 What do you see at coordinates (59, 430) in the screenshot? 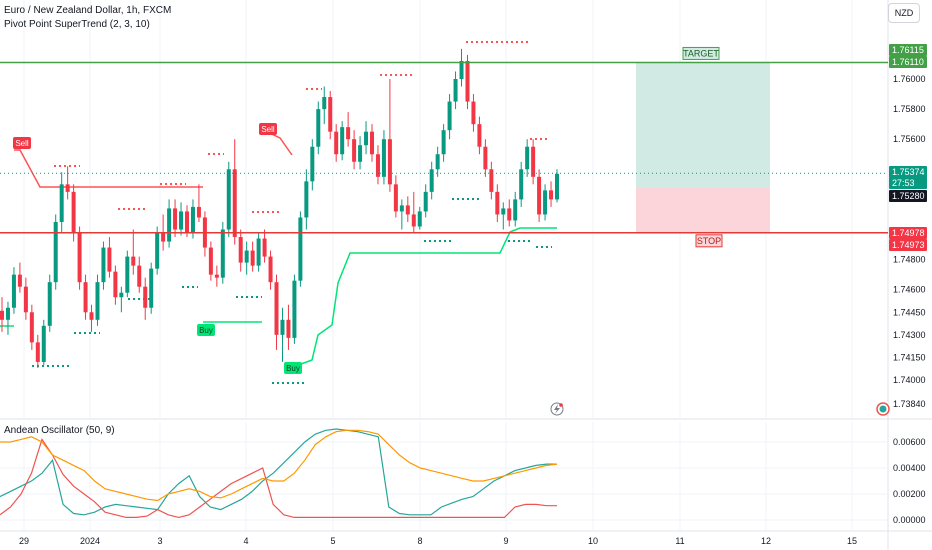
I see `oscillator-legend: Andean Oscillator (50, 9)` at bounding box center [59, 430].